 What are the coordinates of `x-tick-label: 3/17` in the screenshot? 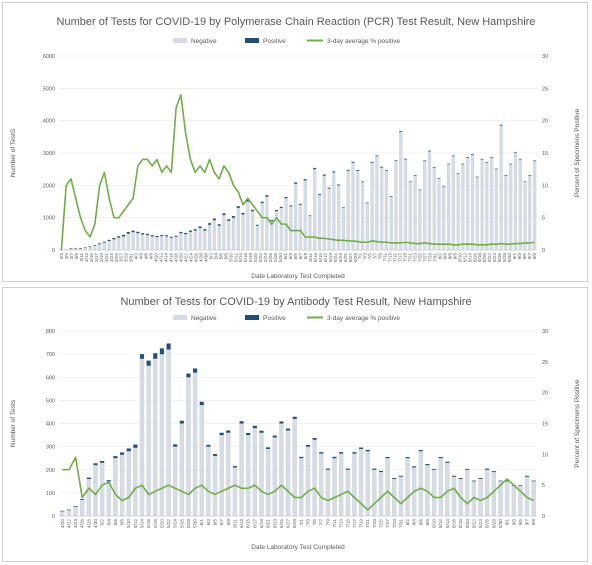 It's located at (96, 257).